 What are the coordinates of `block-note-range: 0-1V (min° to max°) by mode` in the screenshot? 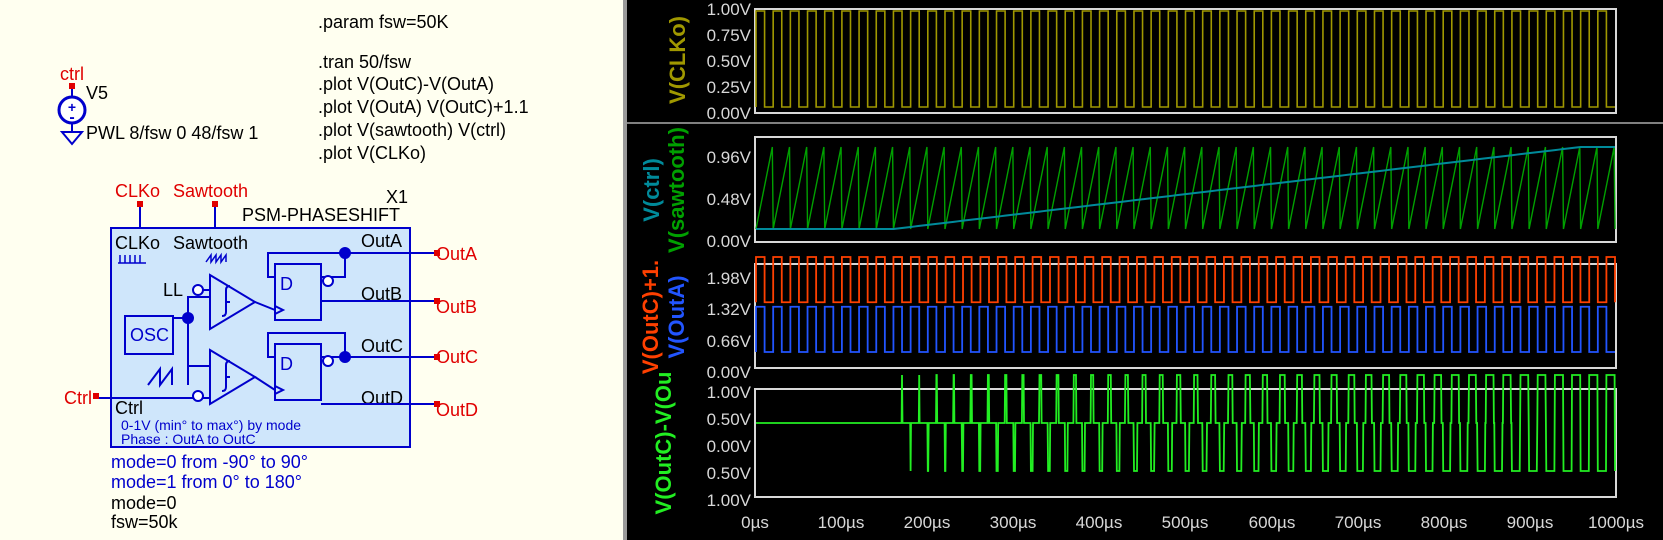 It's located at (211, 425).